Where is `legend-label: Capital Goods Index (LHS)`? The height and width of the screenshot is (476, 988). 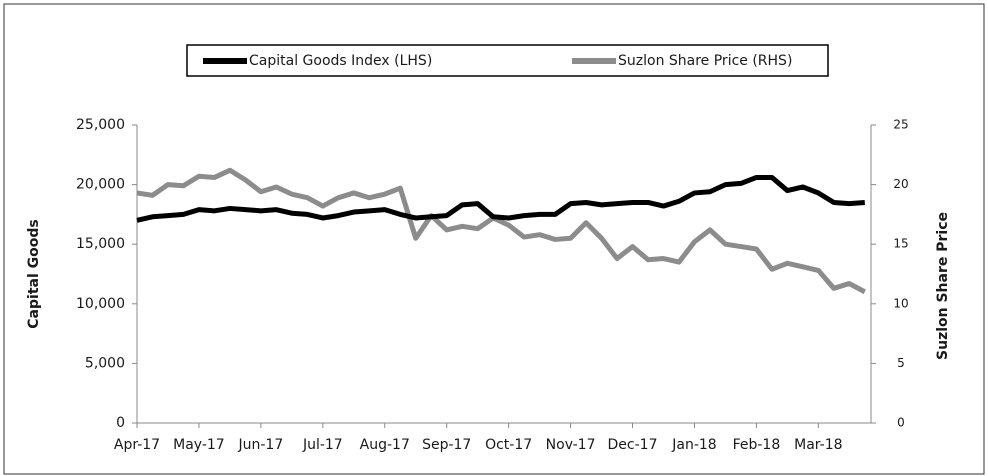 legend-label: Capital Goods Index (LHS) is located at coordinates (340, 61).